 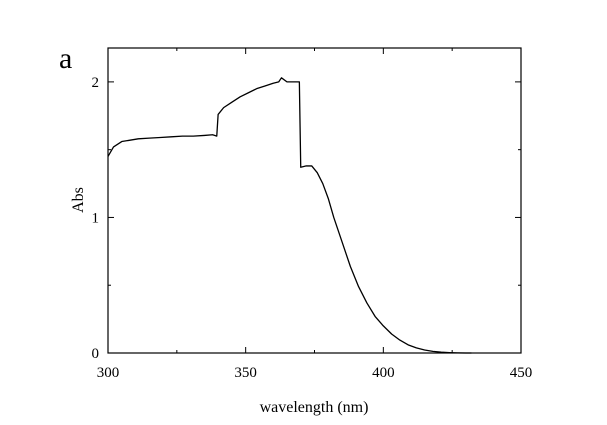 I want to click on y-axis-title: Abs, so click(x=78, y=200).